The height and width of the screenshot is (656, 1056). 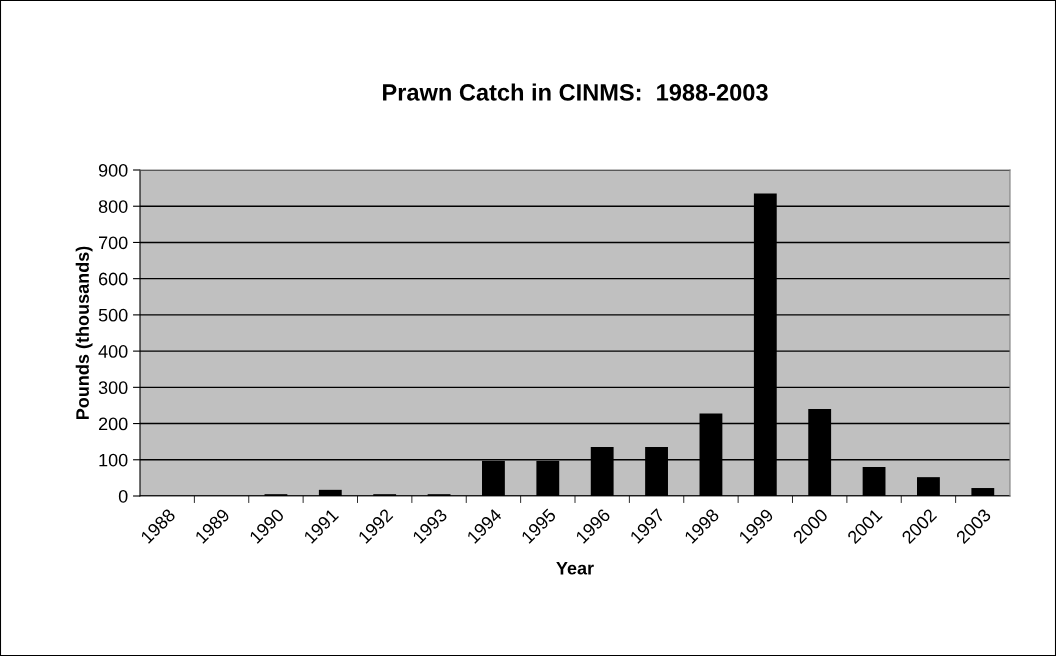 What do you see at coordinates (113, 206) in the screenshot?
I see `y-tick-label: 800` at bounding box center [113, 206].